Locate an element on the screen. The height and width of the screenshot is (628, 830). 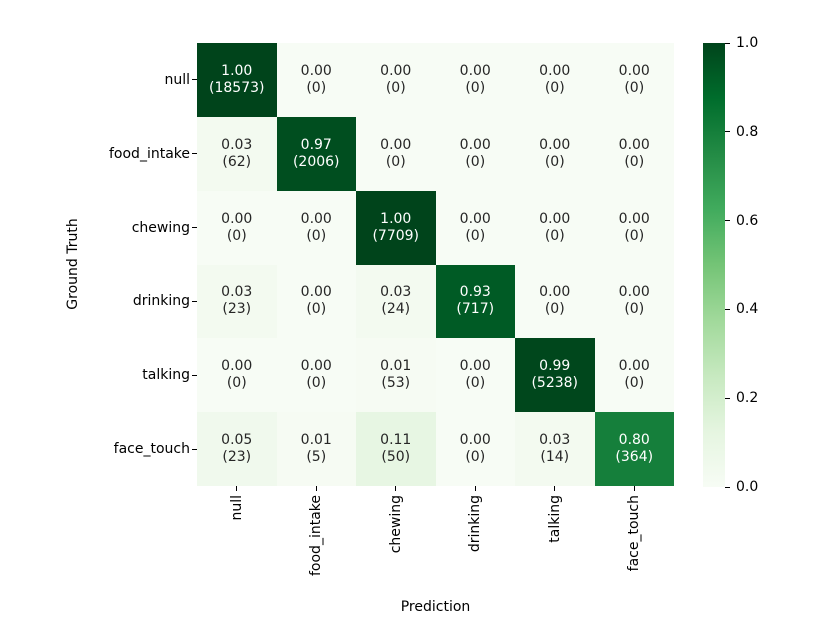
heatmap-cell-talking-face_touch: 0.00 (0) is located at coordinates (634, 375).